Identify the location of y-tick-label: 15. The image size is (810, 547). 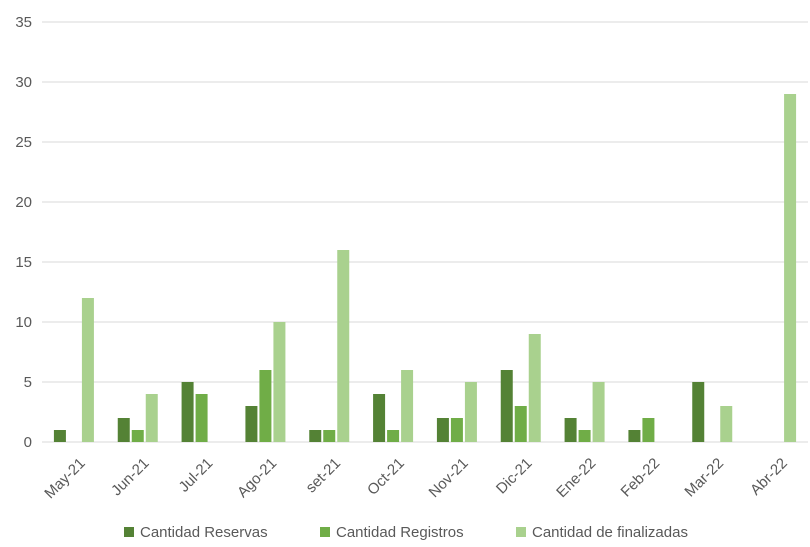
(23, 262).